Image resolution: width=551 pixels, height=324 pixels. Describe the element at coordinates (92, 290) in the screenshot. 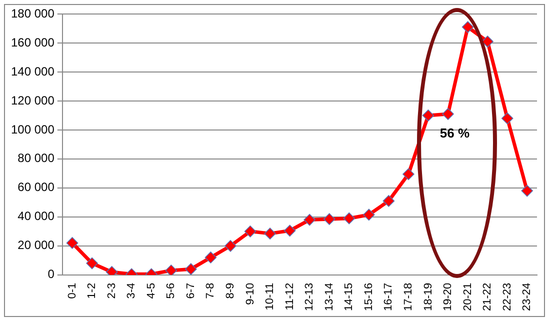

I see `x-tick-label: 1-2` at that location.